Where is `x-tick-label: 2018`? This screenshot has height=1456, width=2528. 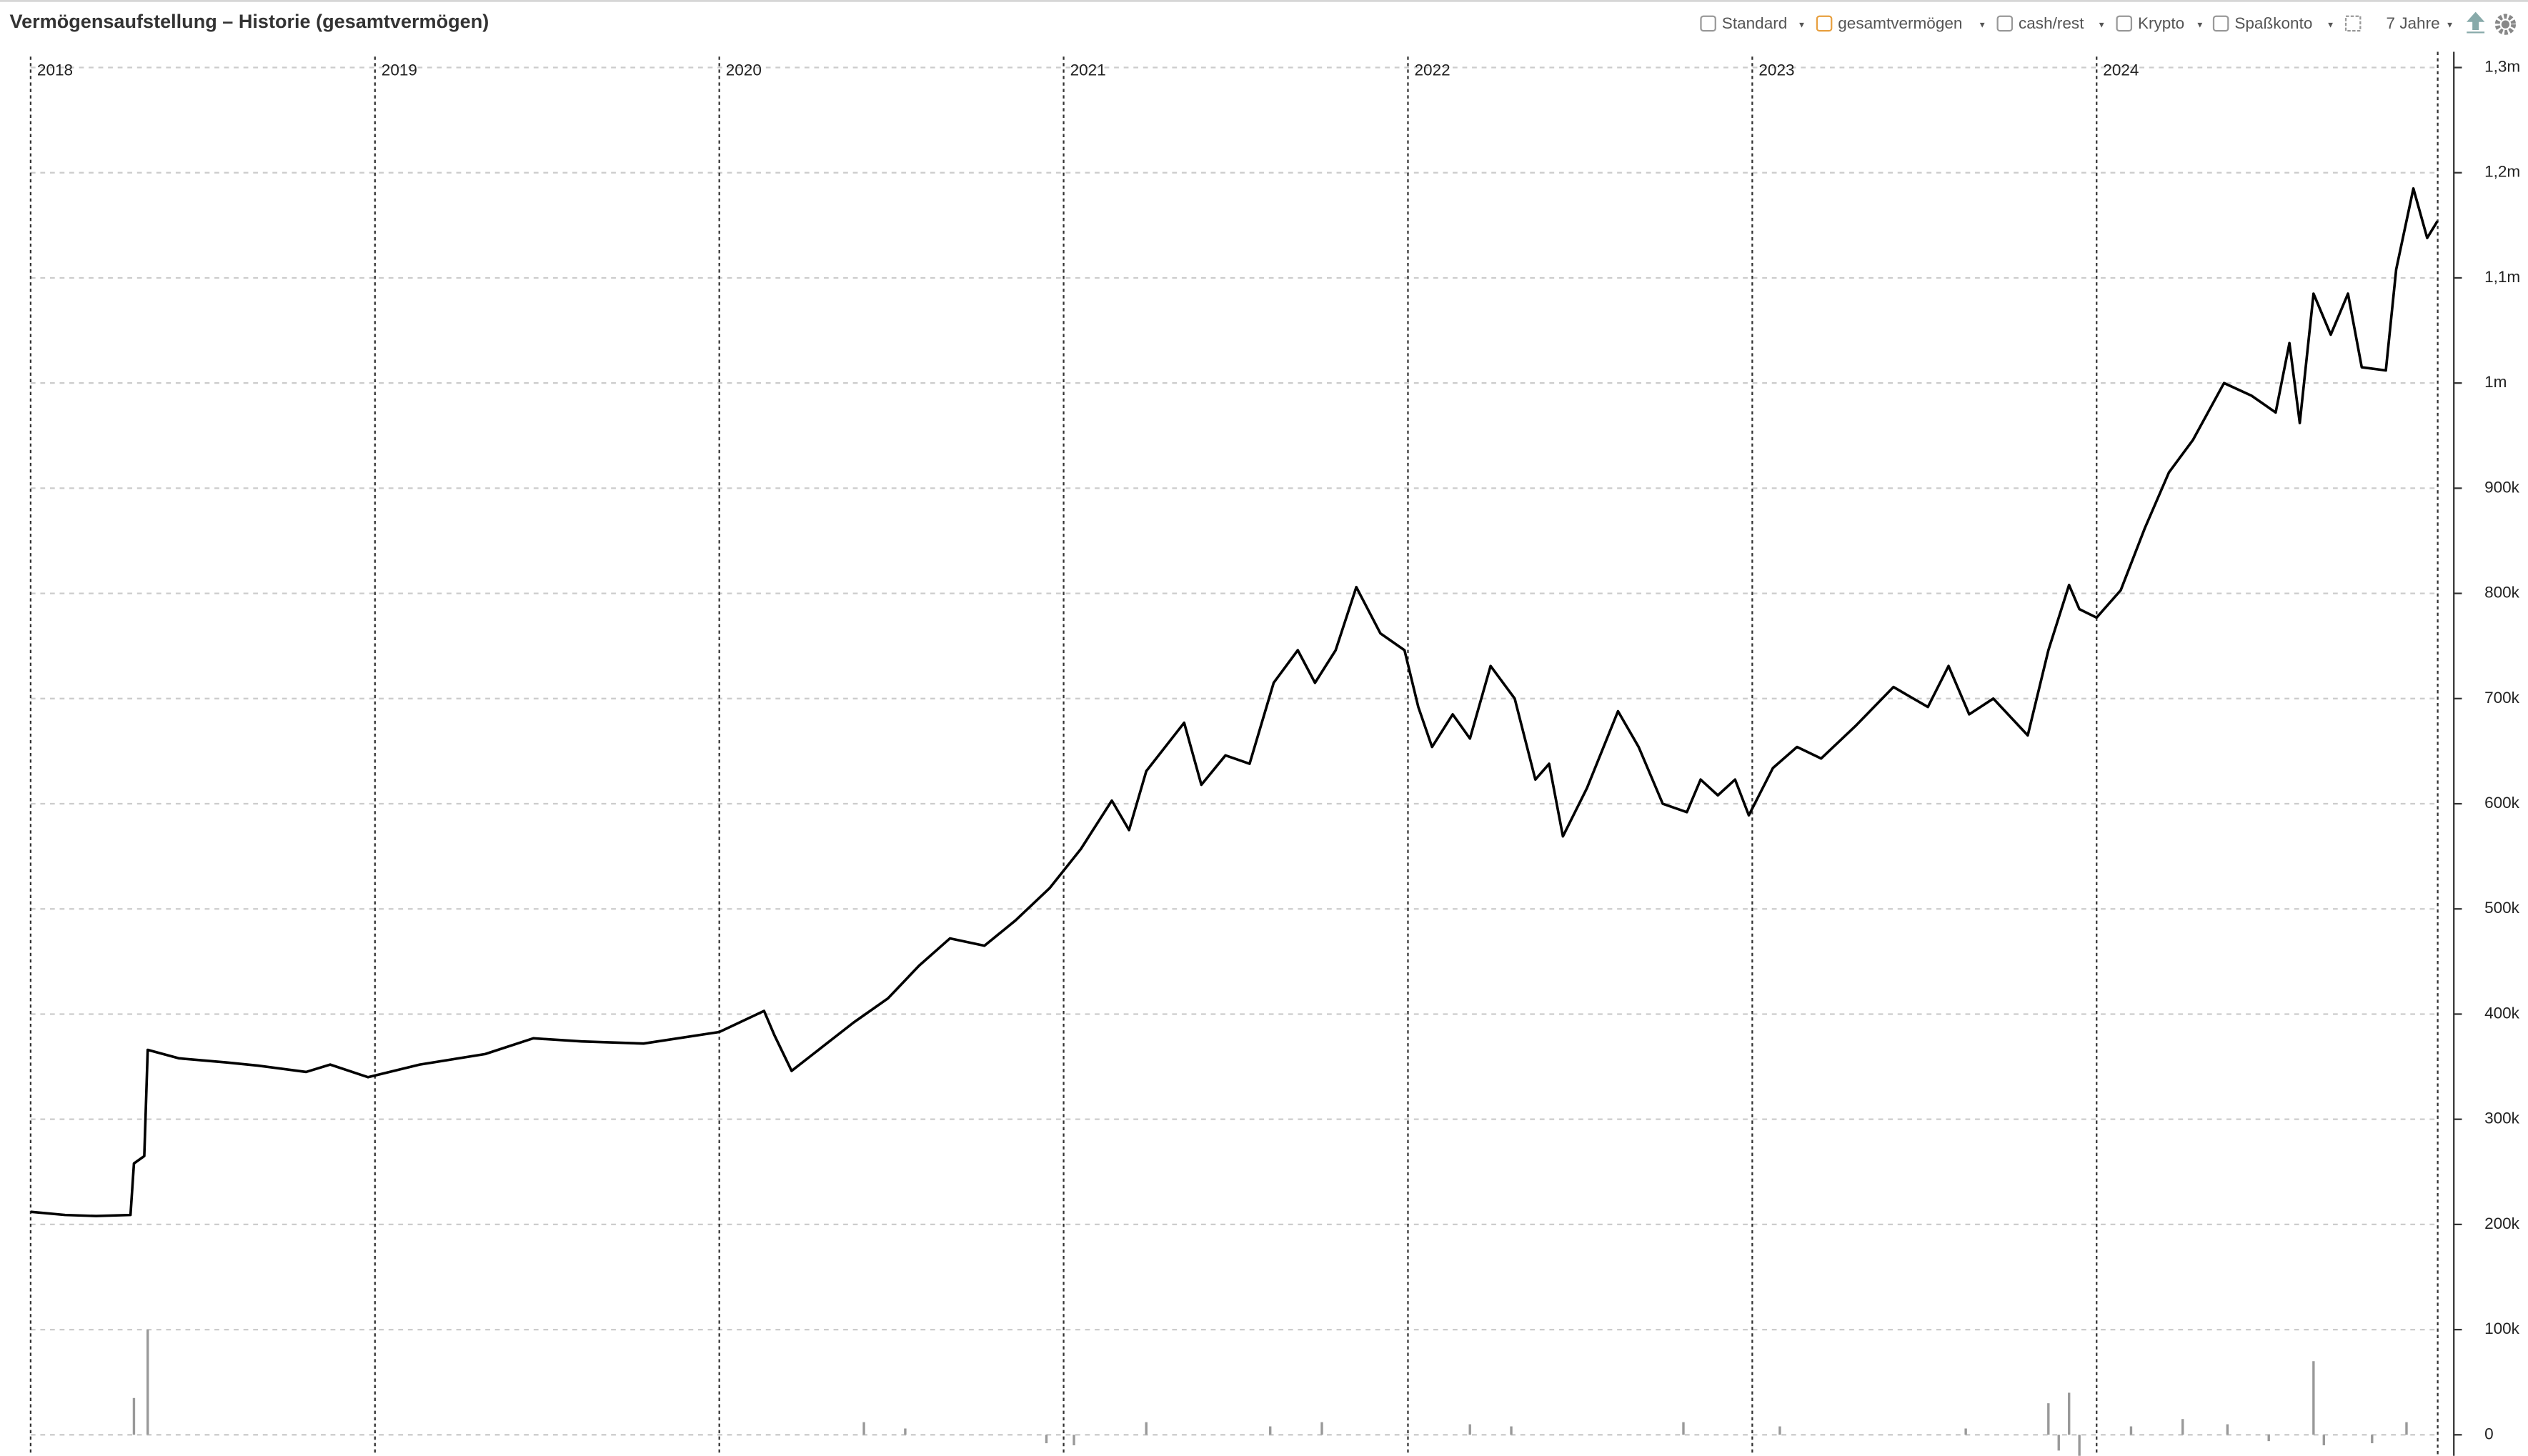 x-tick-label: 2018 is located at coordinates (55, 70).